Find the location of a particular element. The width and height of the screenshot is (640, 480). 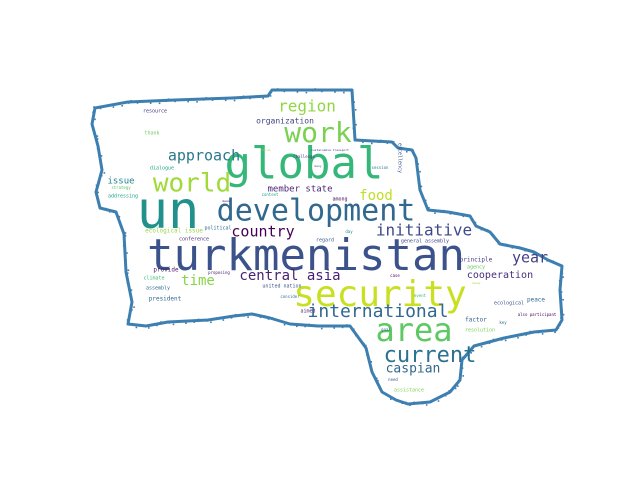

word-conference: conference is located at coordinates (194, 240).